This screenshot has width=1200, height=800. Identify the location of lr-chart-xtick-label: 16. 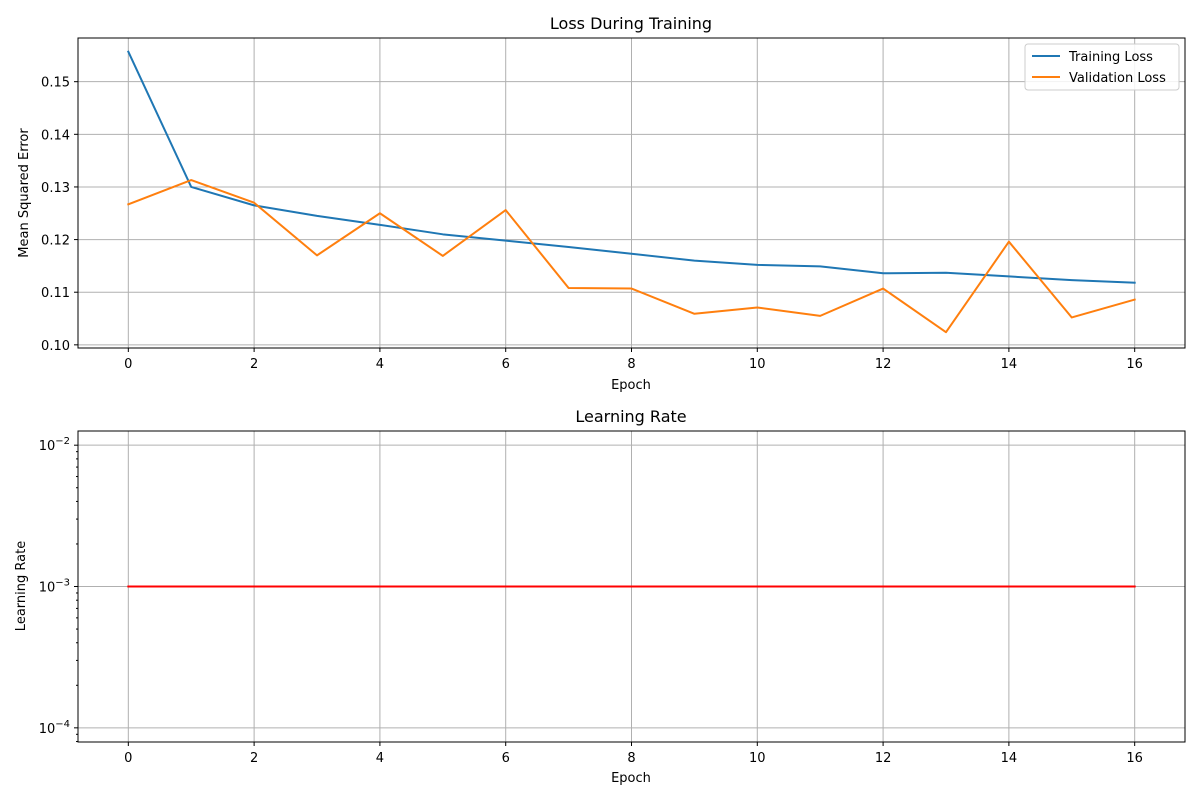
(1134, 758).